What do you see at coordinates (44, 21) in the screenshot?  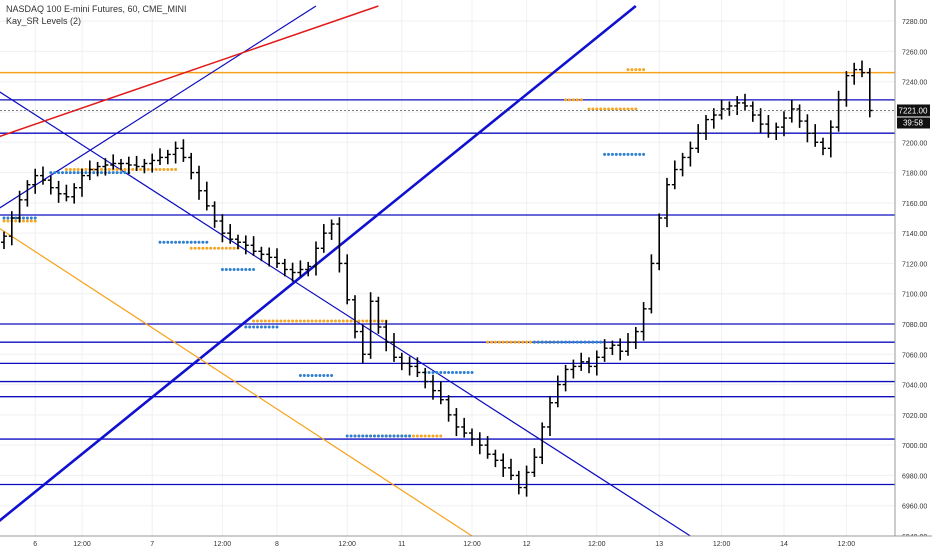 I see `indicator-label: Kay_SR Levels (2)` at bounding box center [44, 21].